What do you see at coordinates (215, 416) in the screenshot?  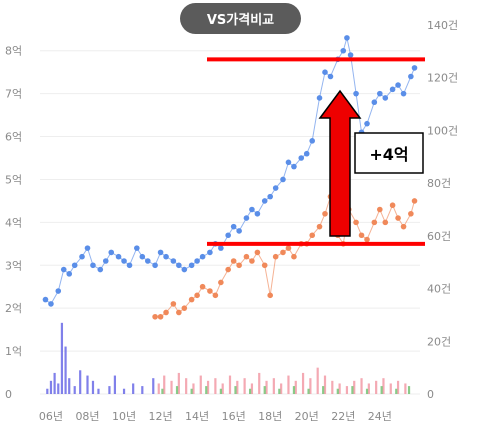 I see `x-axis-ticks: 06년 08년 10년 12년 14년 16년 18년 20년 22년 24년` at bounding box center [215, 416].